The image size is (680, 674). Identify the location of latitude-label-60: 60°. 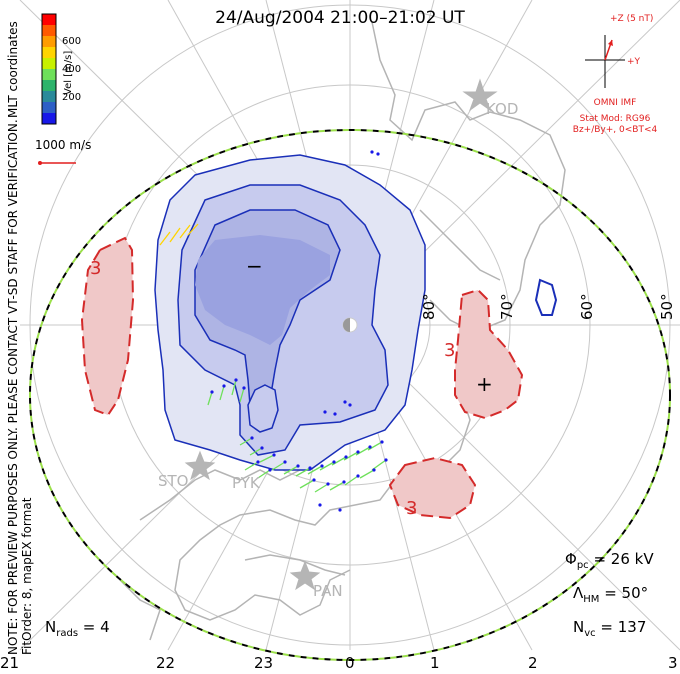
(587, 306).